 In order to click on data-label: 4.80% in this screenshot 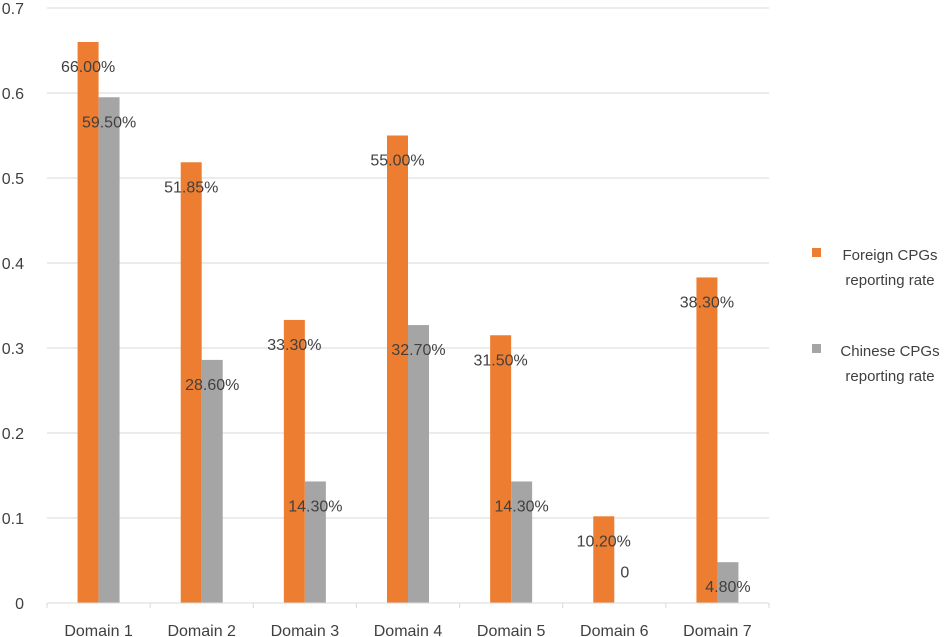, I will do `click(727, 587)`.